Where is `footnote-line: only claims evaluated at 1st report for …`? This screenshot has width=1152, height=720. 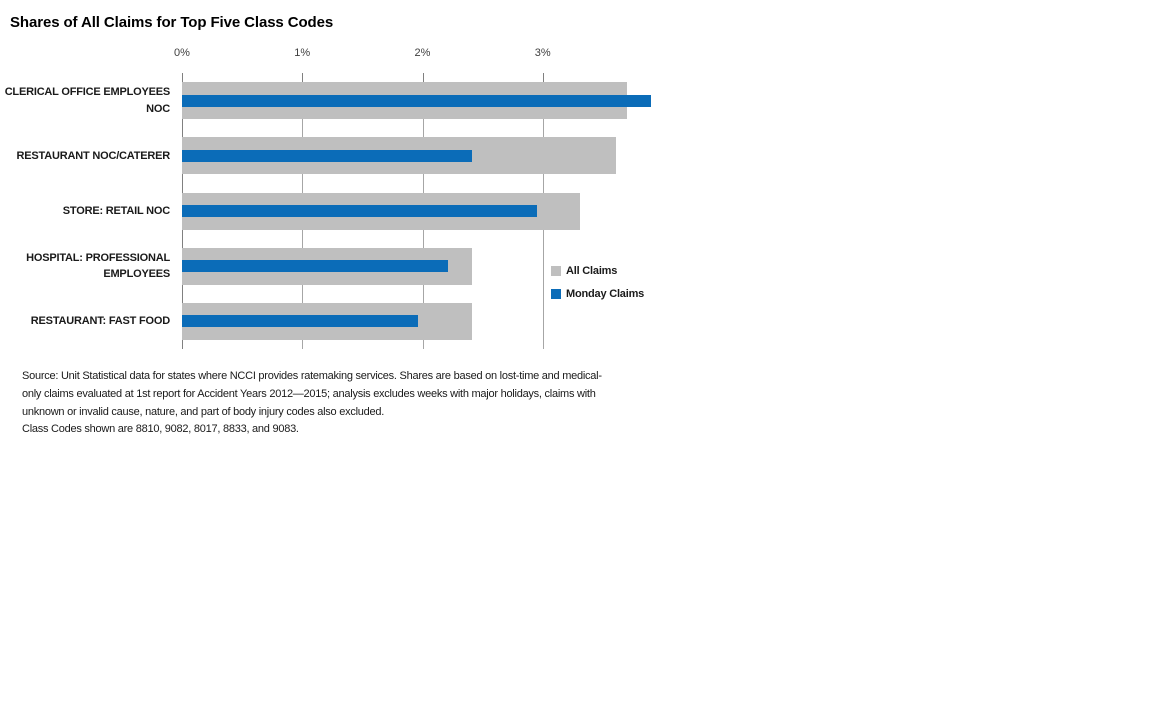 footnote-line: only claims evaluated at 1st report for … is located at coordinates (309, 393).